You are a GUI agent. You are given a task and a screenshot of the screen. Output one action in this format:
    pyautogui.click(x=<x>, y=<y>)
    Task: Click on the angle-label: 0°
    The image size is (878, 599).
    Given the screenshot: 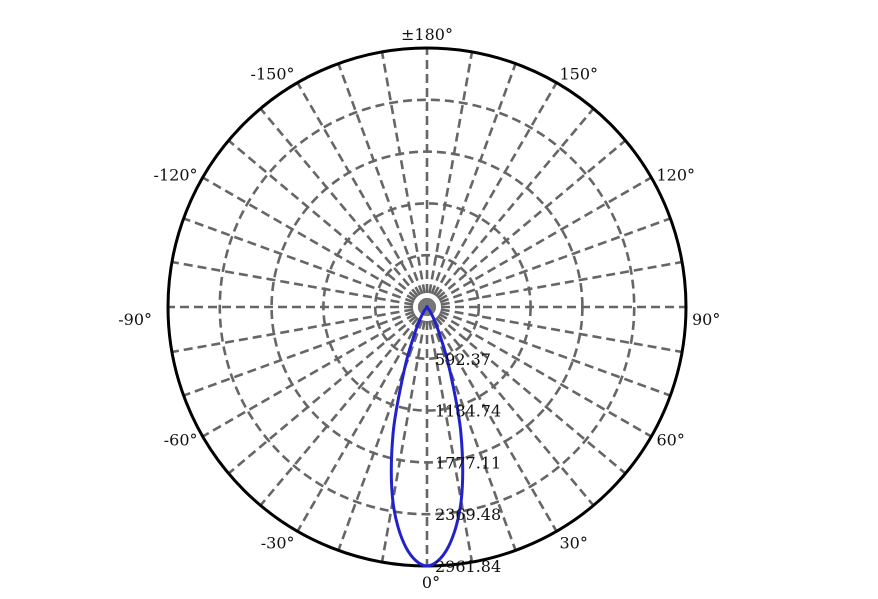 What is the action you would take?
    pyautogui.click(x=431, y=582)
    